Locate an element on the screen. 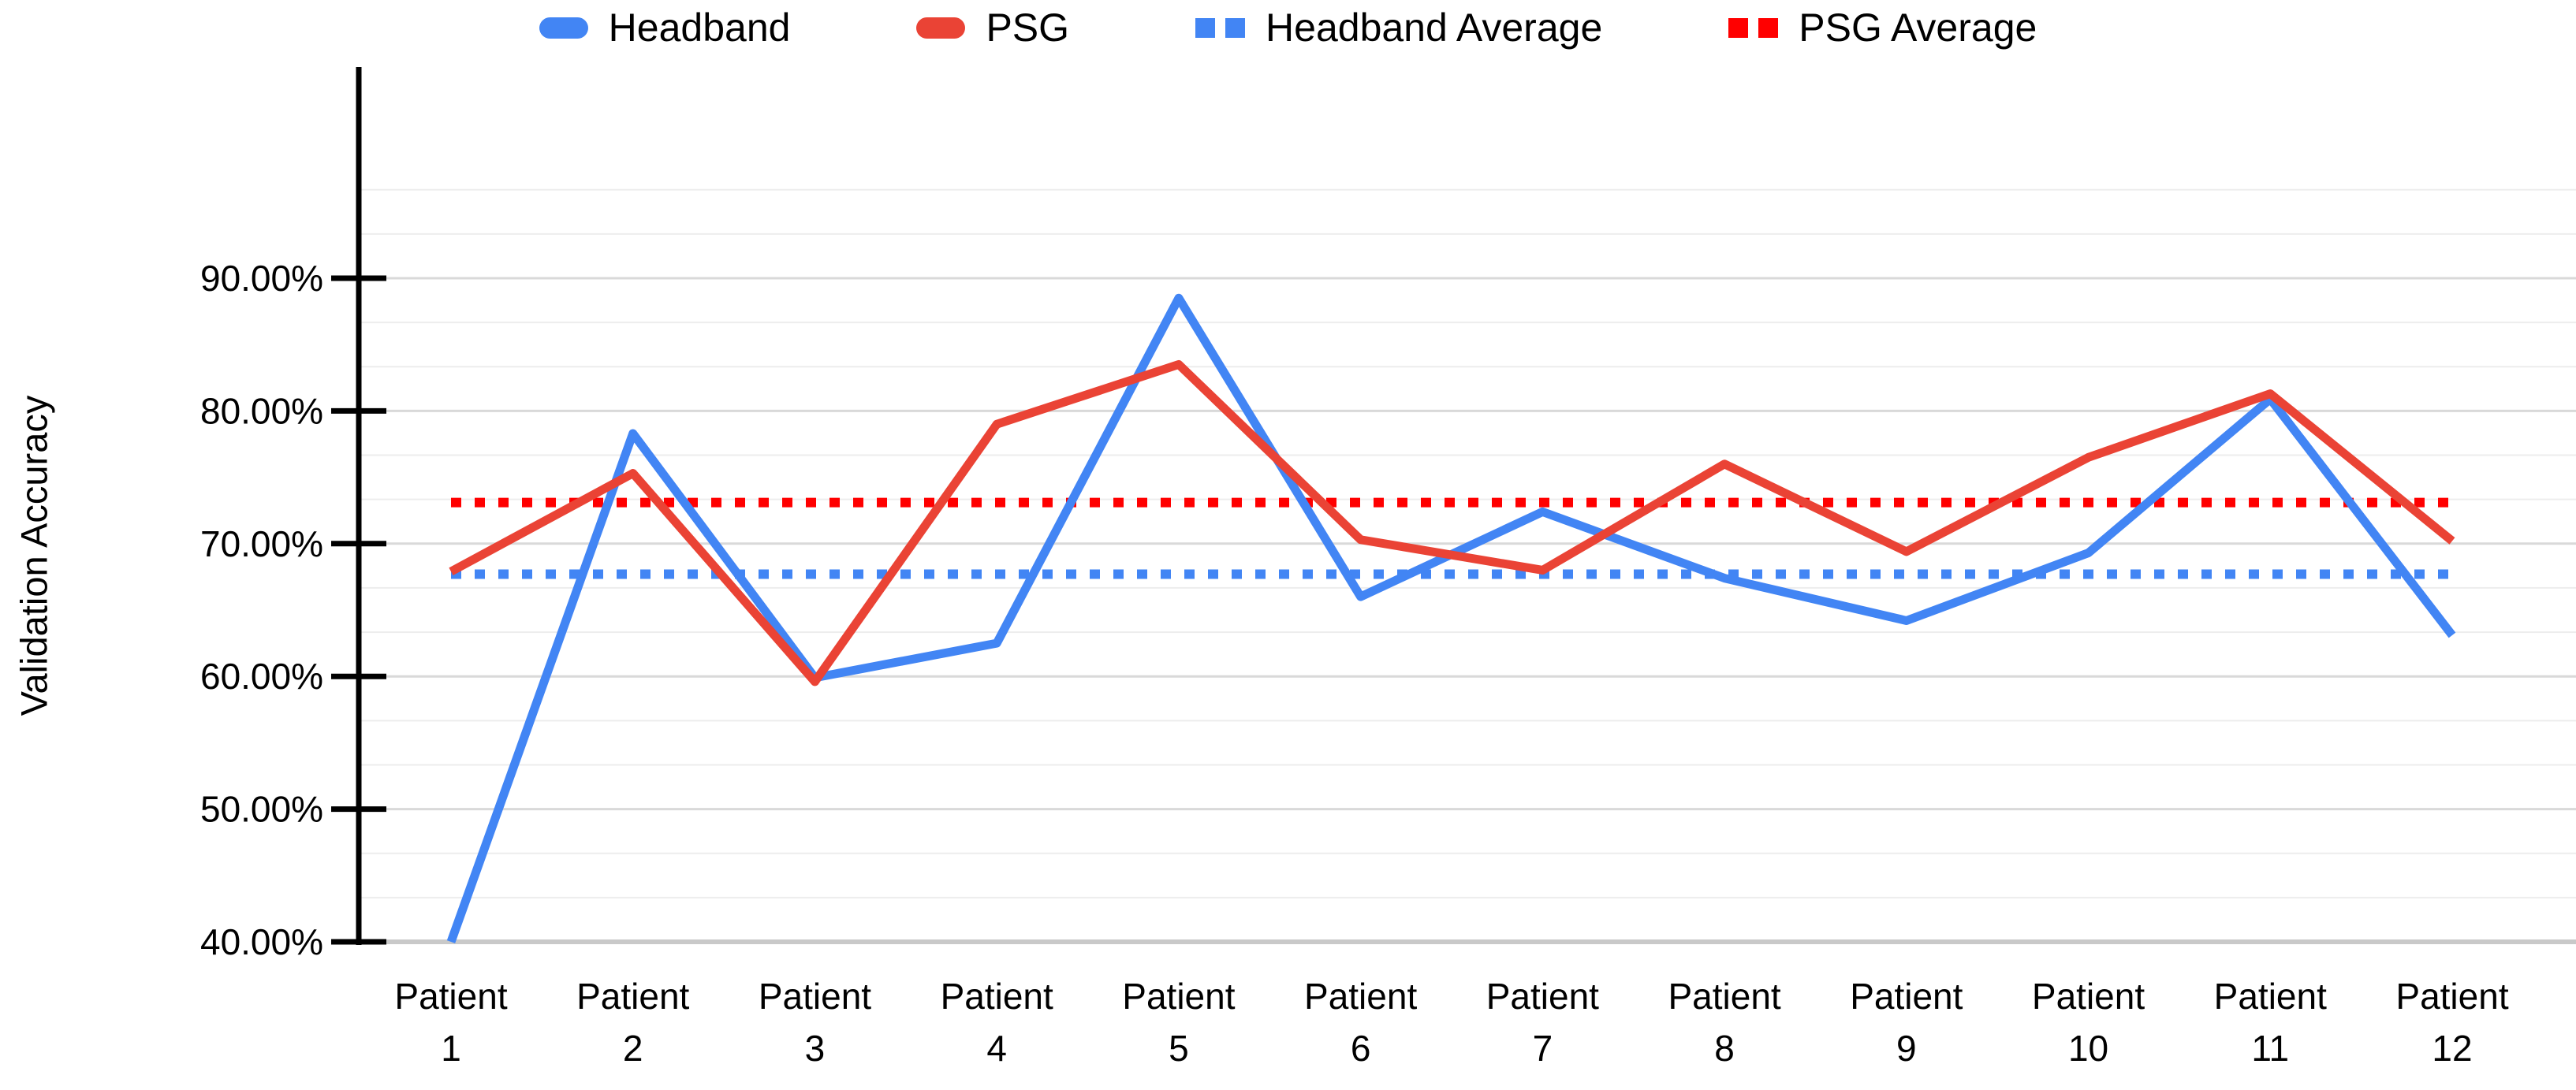  psg-series-swatch-icon is located at coordinates (941, 28).